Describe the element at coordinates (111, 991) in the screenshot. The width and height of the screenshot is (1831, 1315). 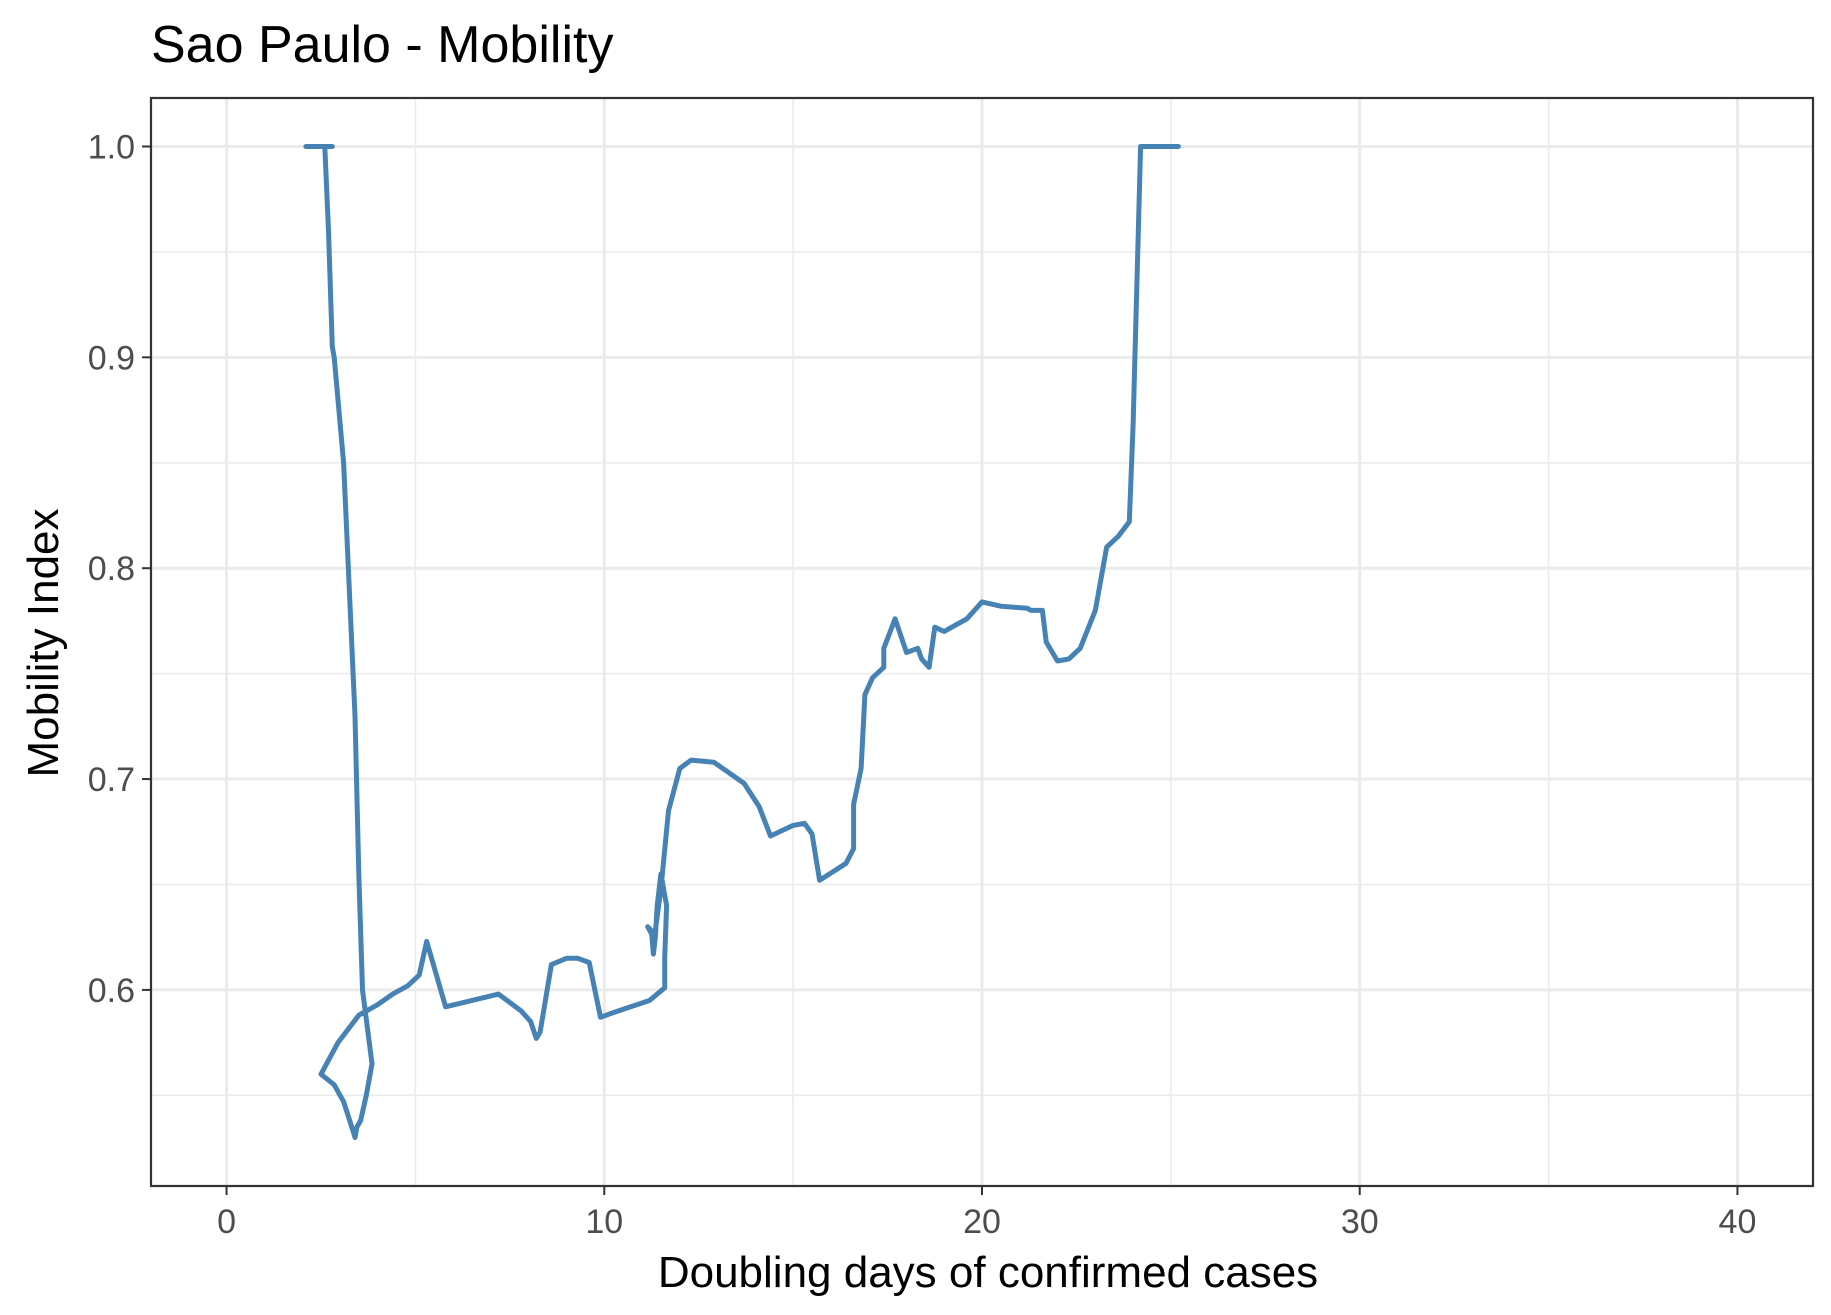
I see `y-tick-label: 0.6` at that location.